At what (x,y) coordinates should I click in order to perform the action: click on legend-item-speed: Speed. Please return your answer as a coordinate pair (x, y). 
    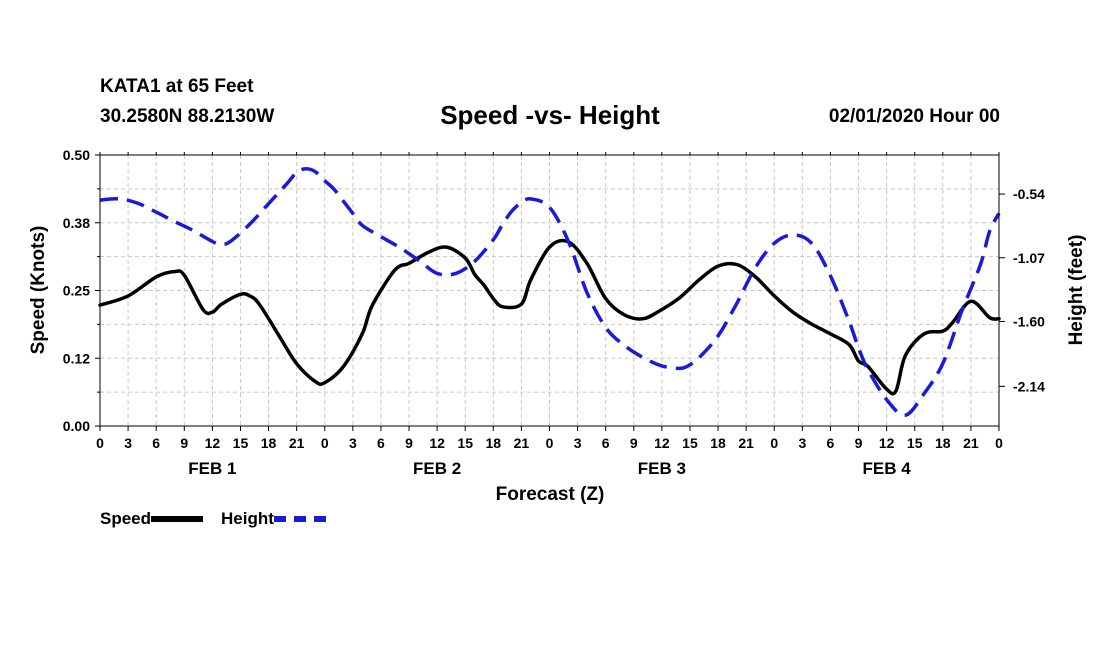
    Looking at the image, I should click on (152, 519).